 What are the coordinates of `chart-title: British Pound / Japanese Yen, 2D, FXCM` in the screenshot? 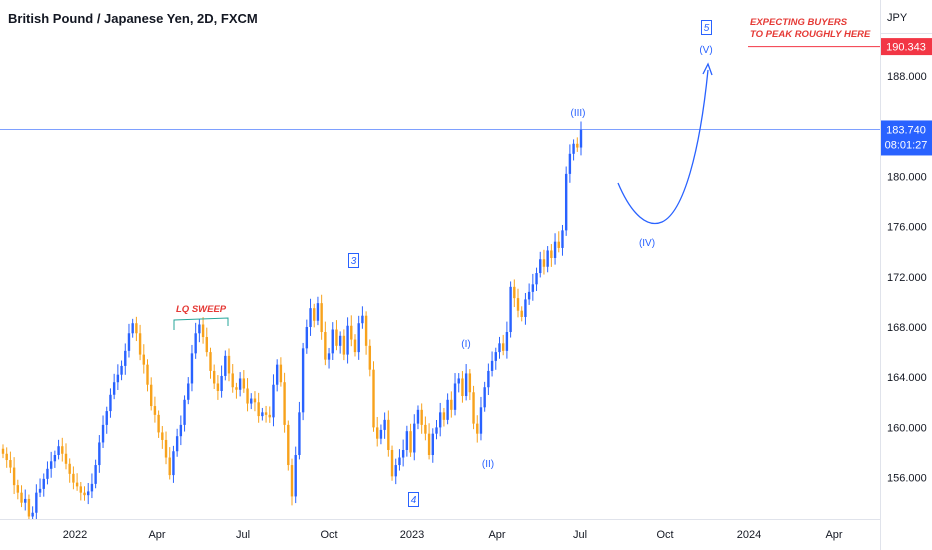 It's located at (133, 18).